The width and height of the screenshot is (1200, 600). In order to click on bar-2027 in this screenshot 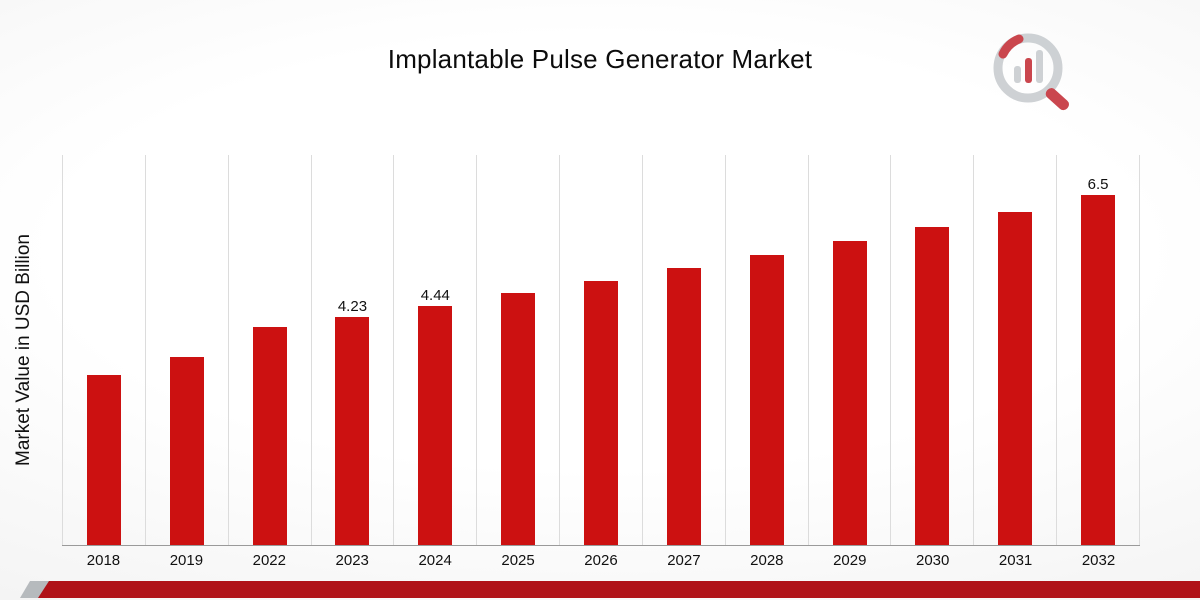, I will do `click(683, 406)`.